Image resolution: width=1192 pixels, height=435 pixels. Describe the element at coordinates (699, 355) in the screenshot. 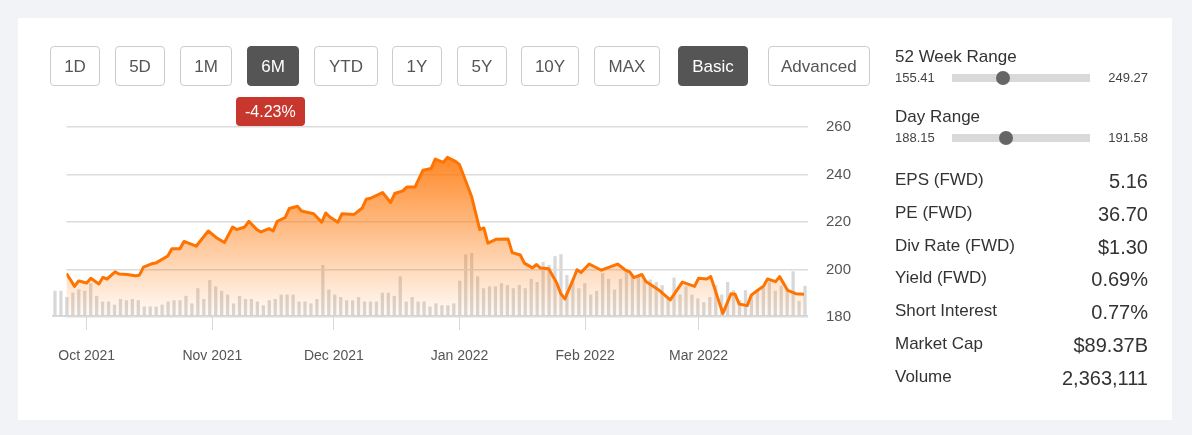

I see `x-tick-label: Mar 2022` at that location.